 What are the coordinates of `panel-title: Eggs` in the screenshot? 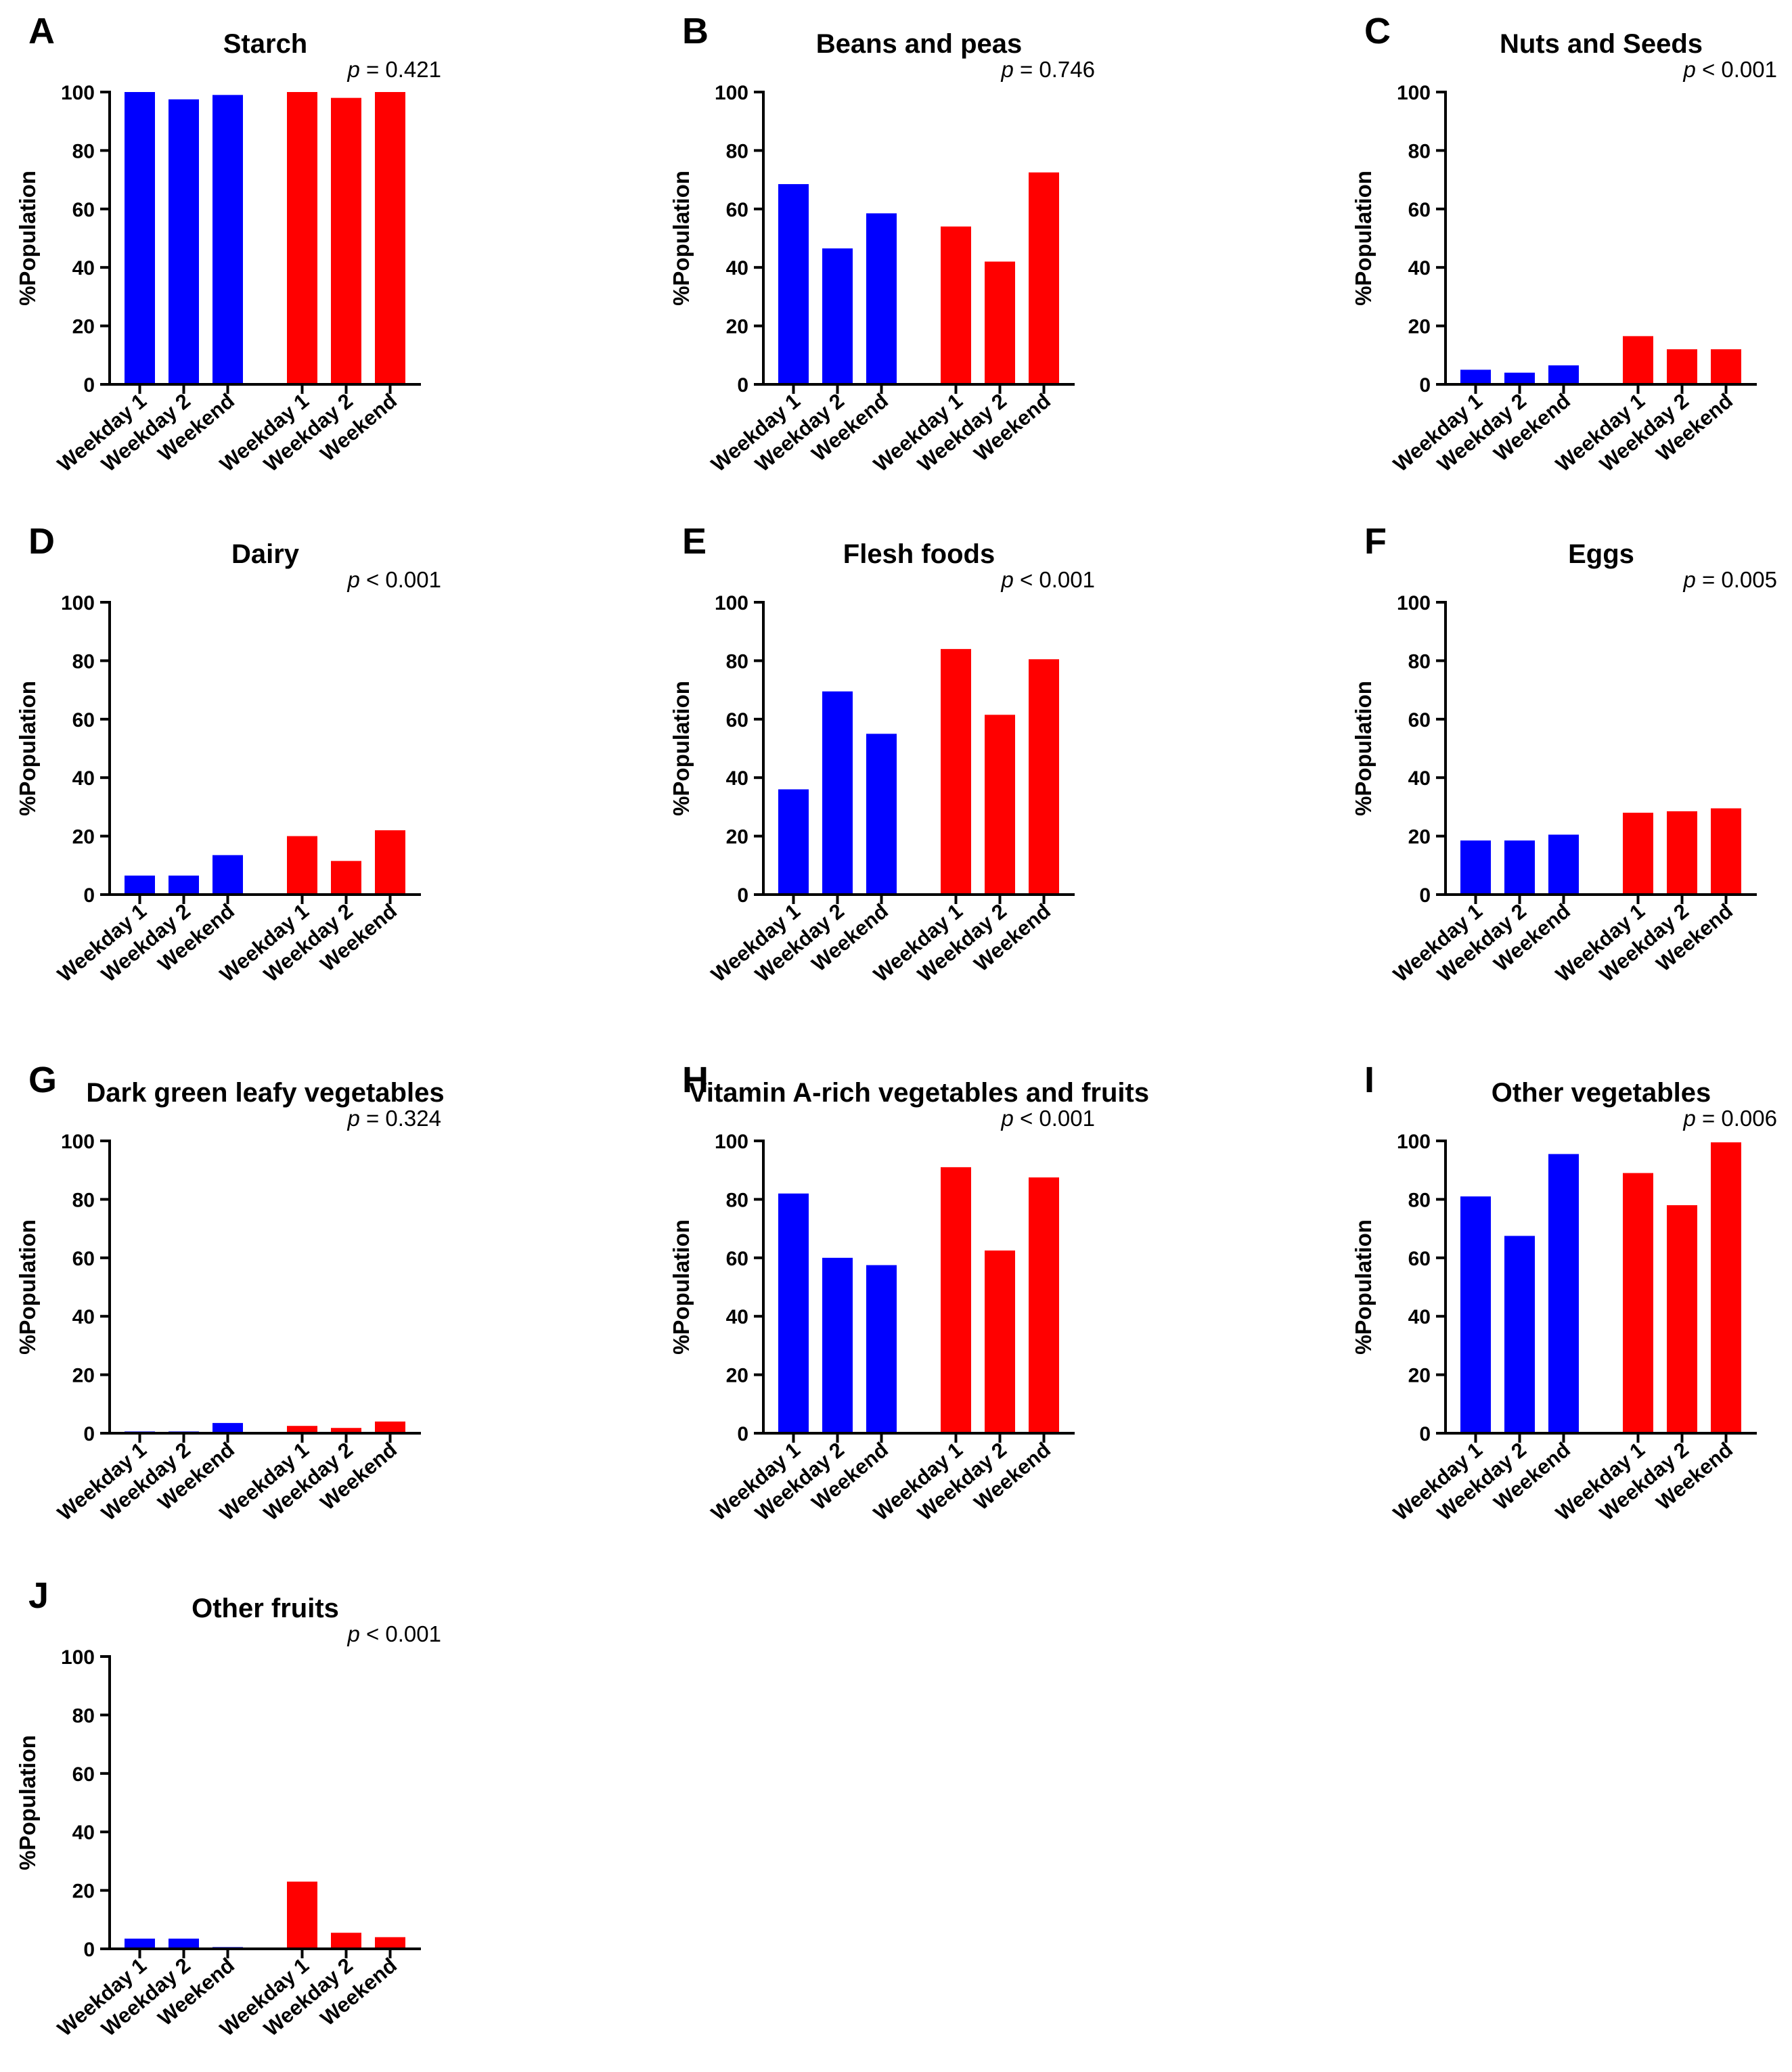 It's located at (1601, 554).